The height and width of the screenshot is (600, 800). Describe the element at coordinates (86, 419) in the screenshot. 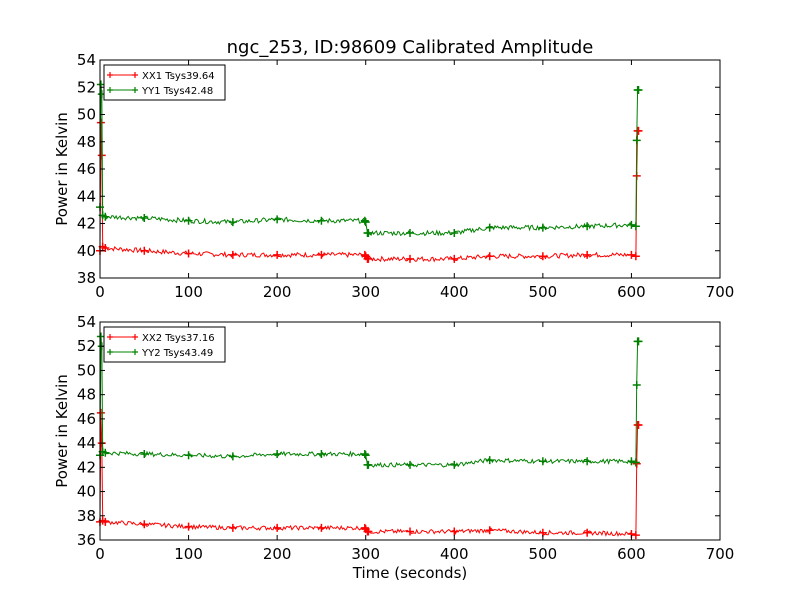

I see `y-tick-label: 46` at that location.